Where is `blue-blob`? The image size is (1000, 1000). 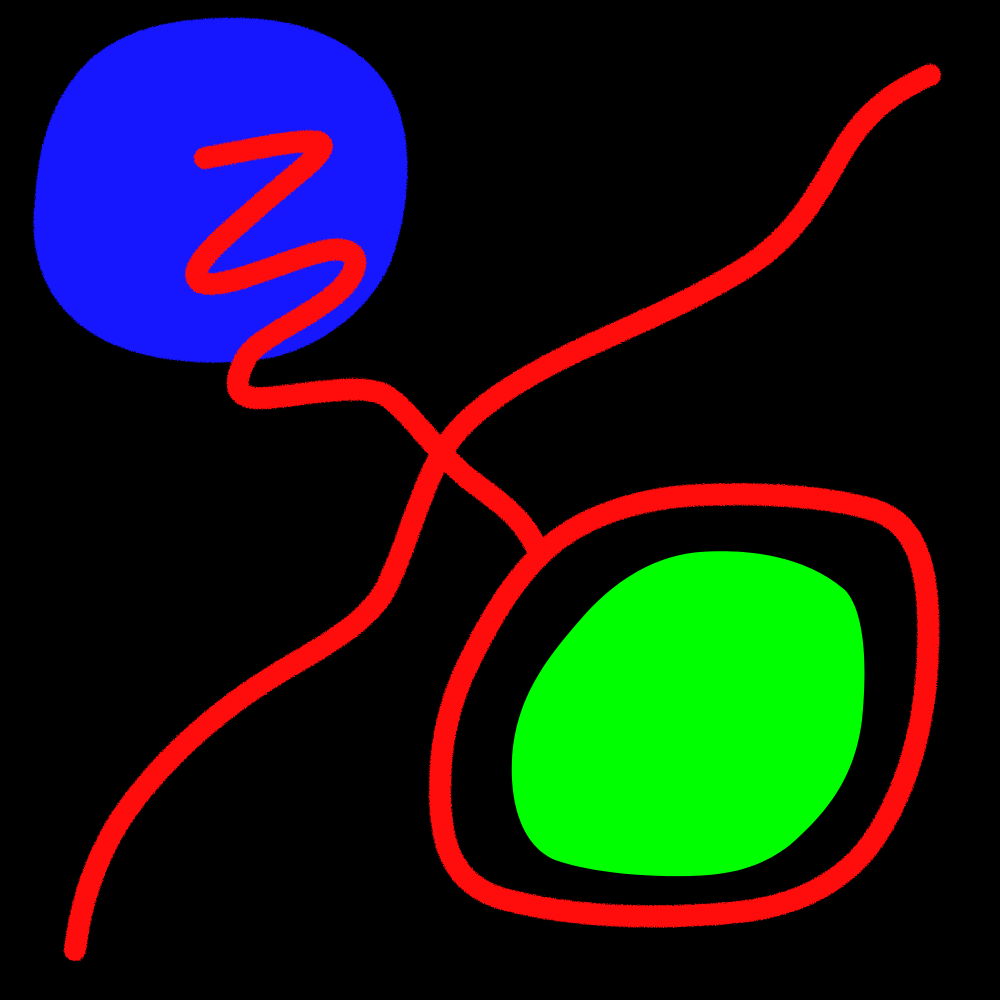 blue-blob is located at coordinates (220, 190).